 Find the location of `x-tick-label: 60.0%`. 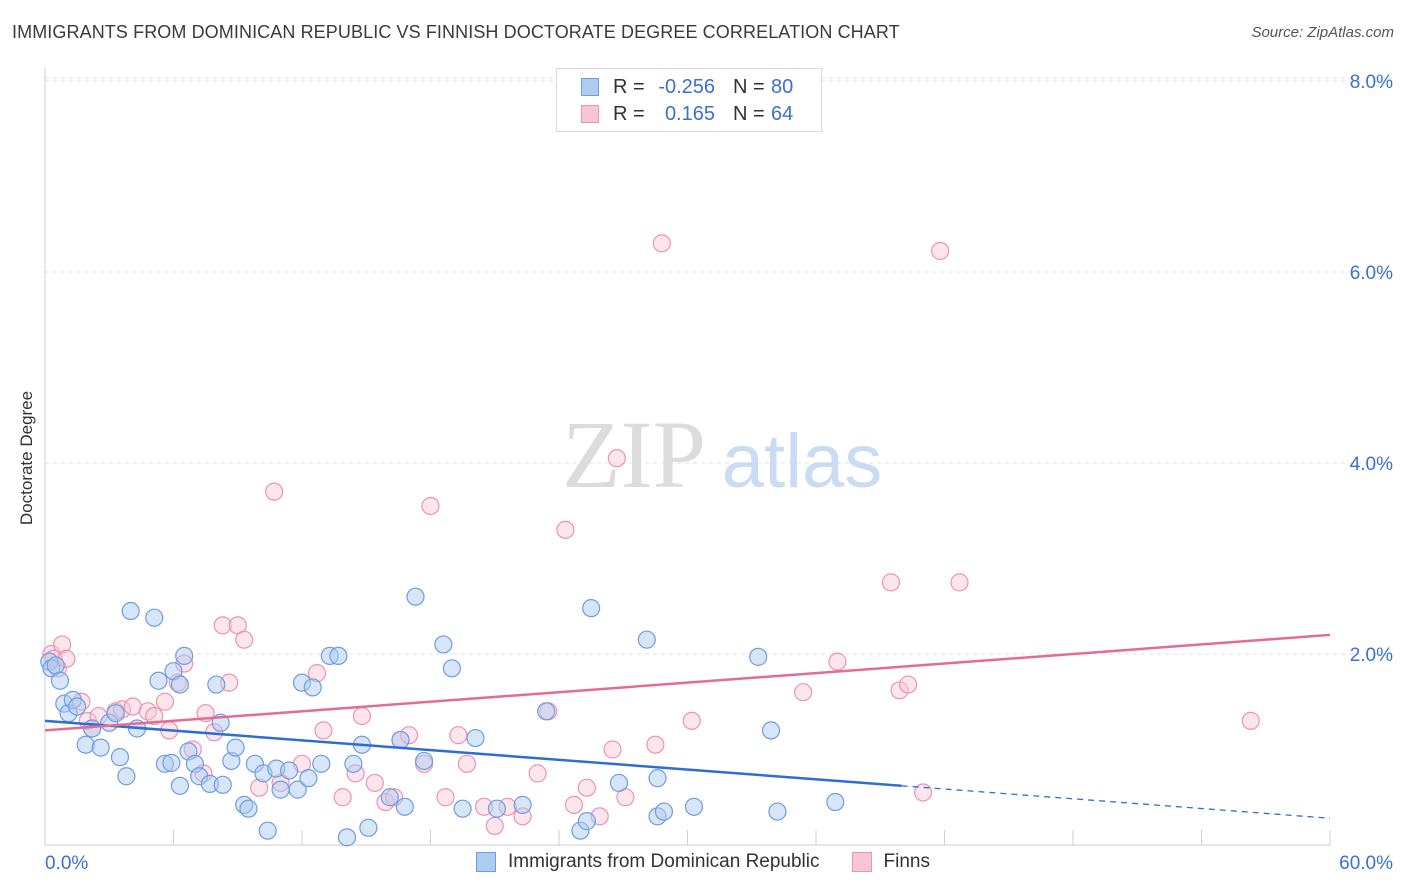

x-tick-label: 60.0% is located at coordinates (1366, 863).